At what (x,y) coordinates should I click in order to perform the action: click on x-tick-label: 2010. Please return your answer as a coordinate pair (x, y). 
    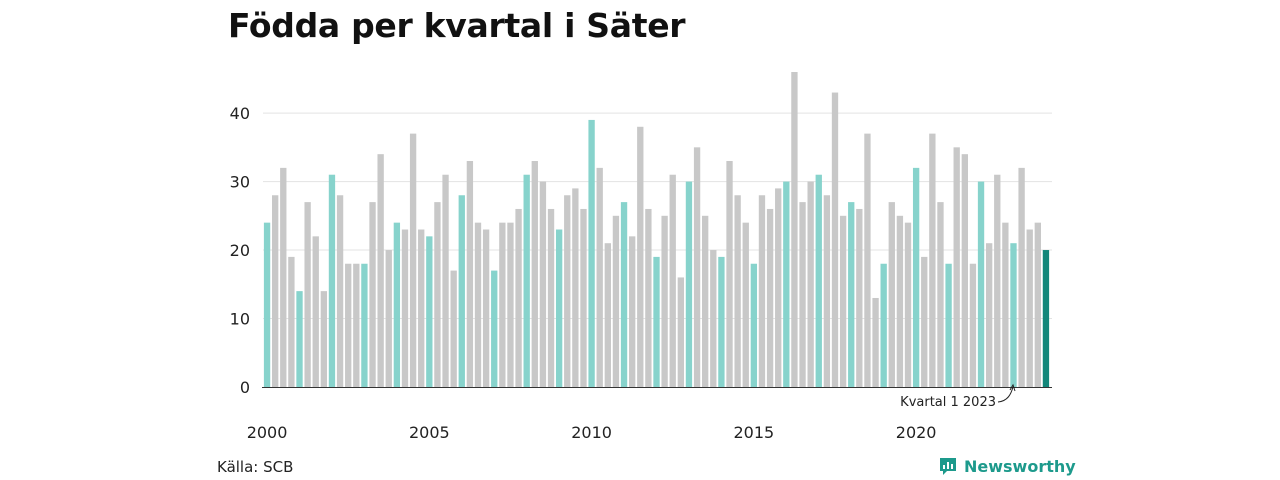
    Looking at the image, I should click on (591, 432).